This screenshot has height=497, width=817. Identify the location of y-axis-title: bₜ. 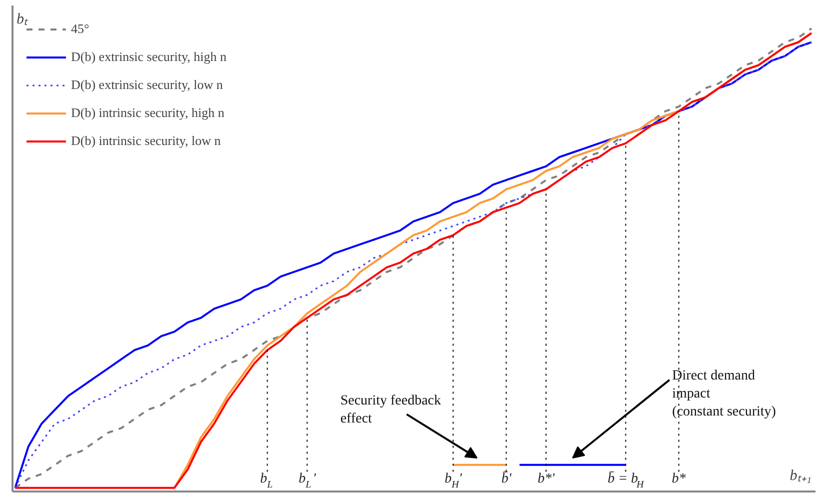
(22, 20).